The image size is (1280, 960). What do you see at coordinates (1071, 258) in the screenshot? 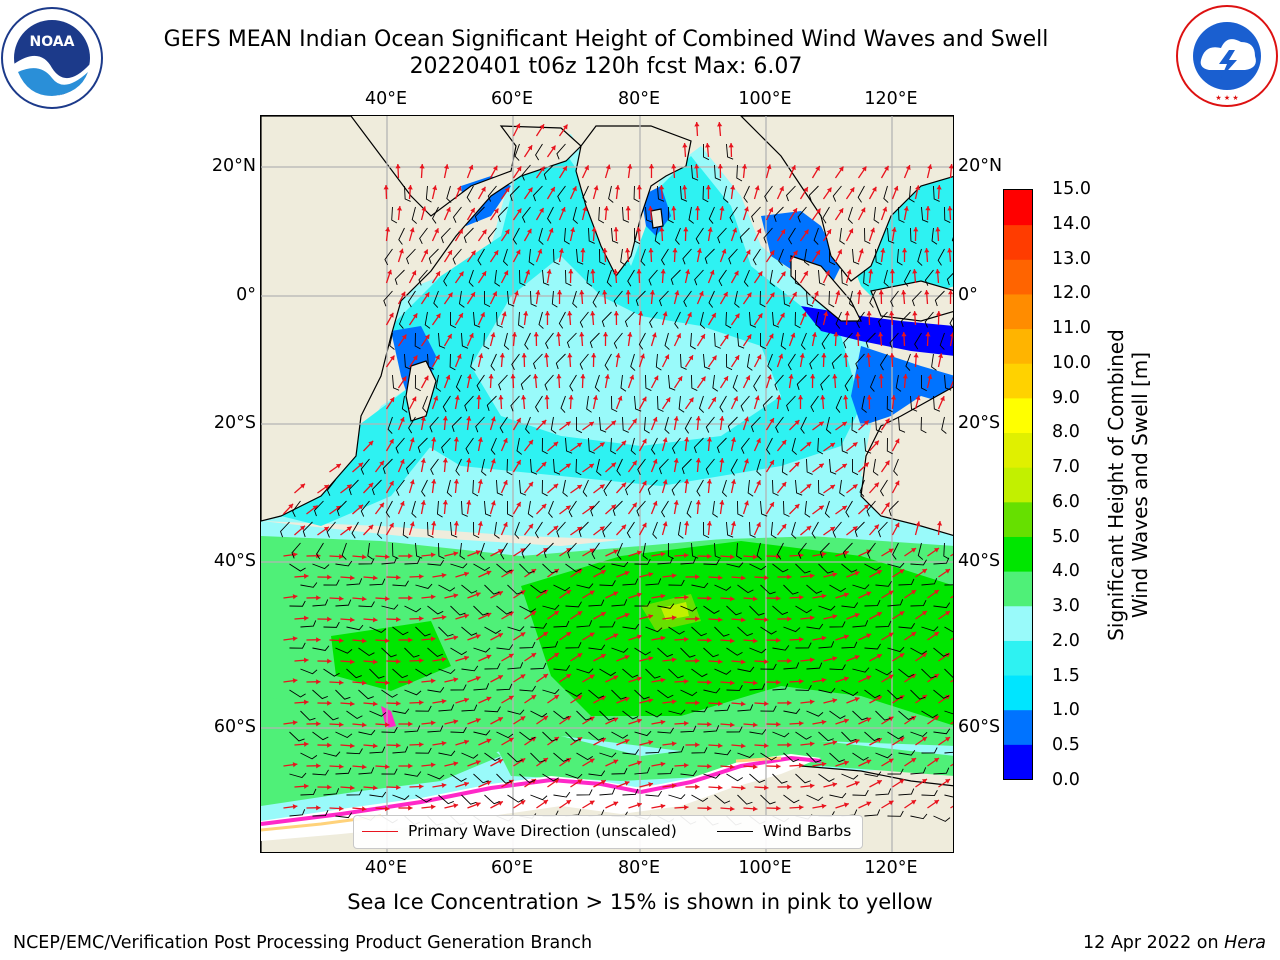
I see `colorbar-tick-label: 13.0` at bounding box center [1071, 258].